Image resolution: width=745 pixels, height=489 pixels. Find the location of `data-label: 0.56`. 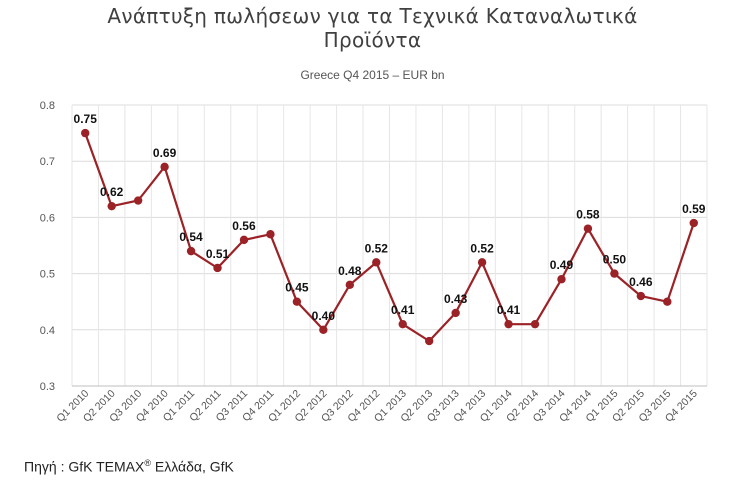

data-label: 0.56 is located at coordinates (244, 226).